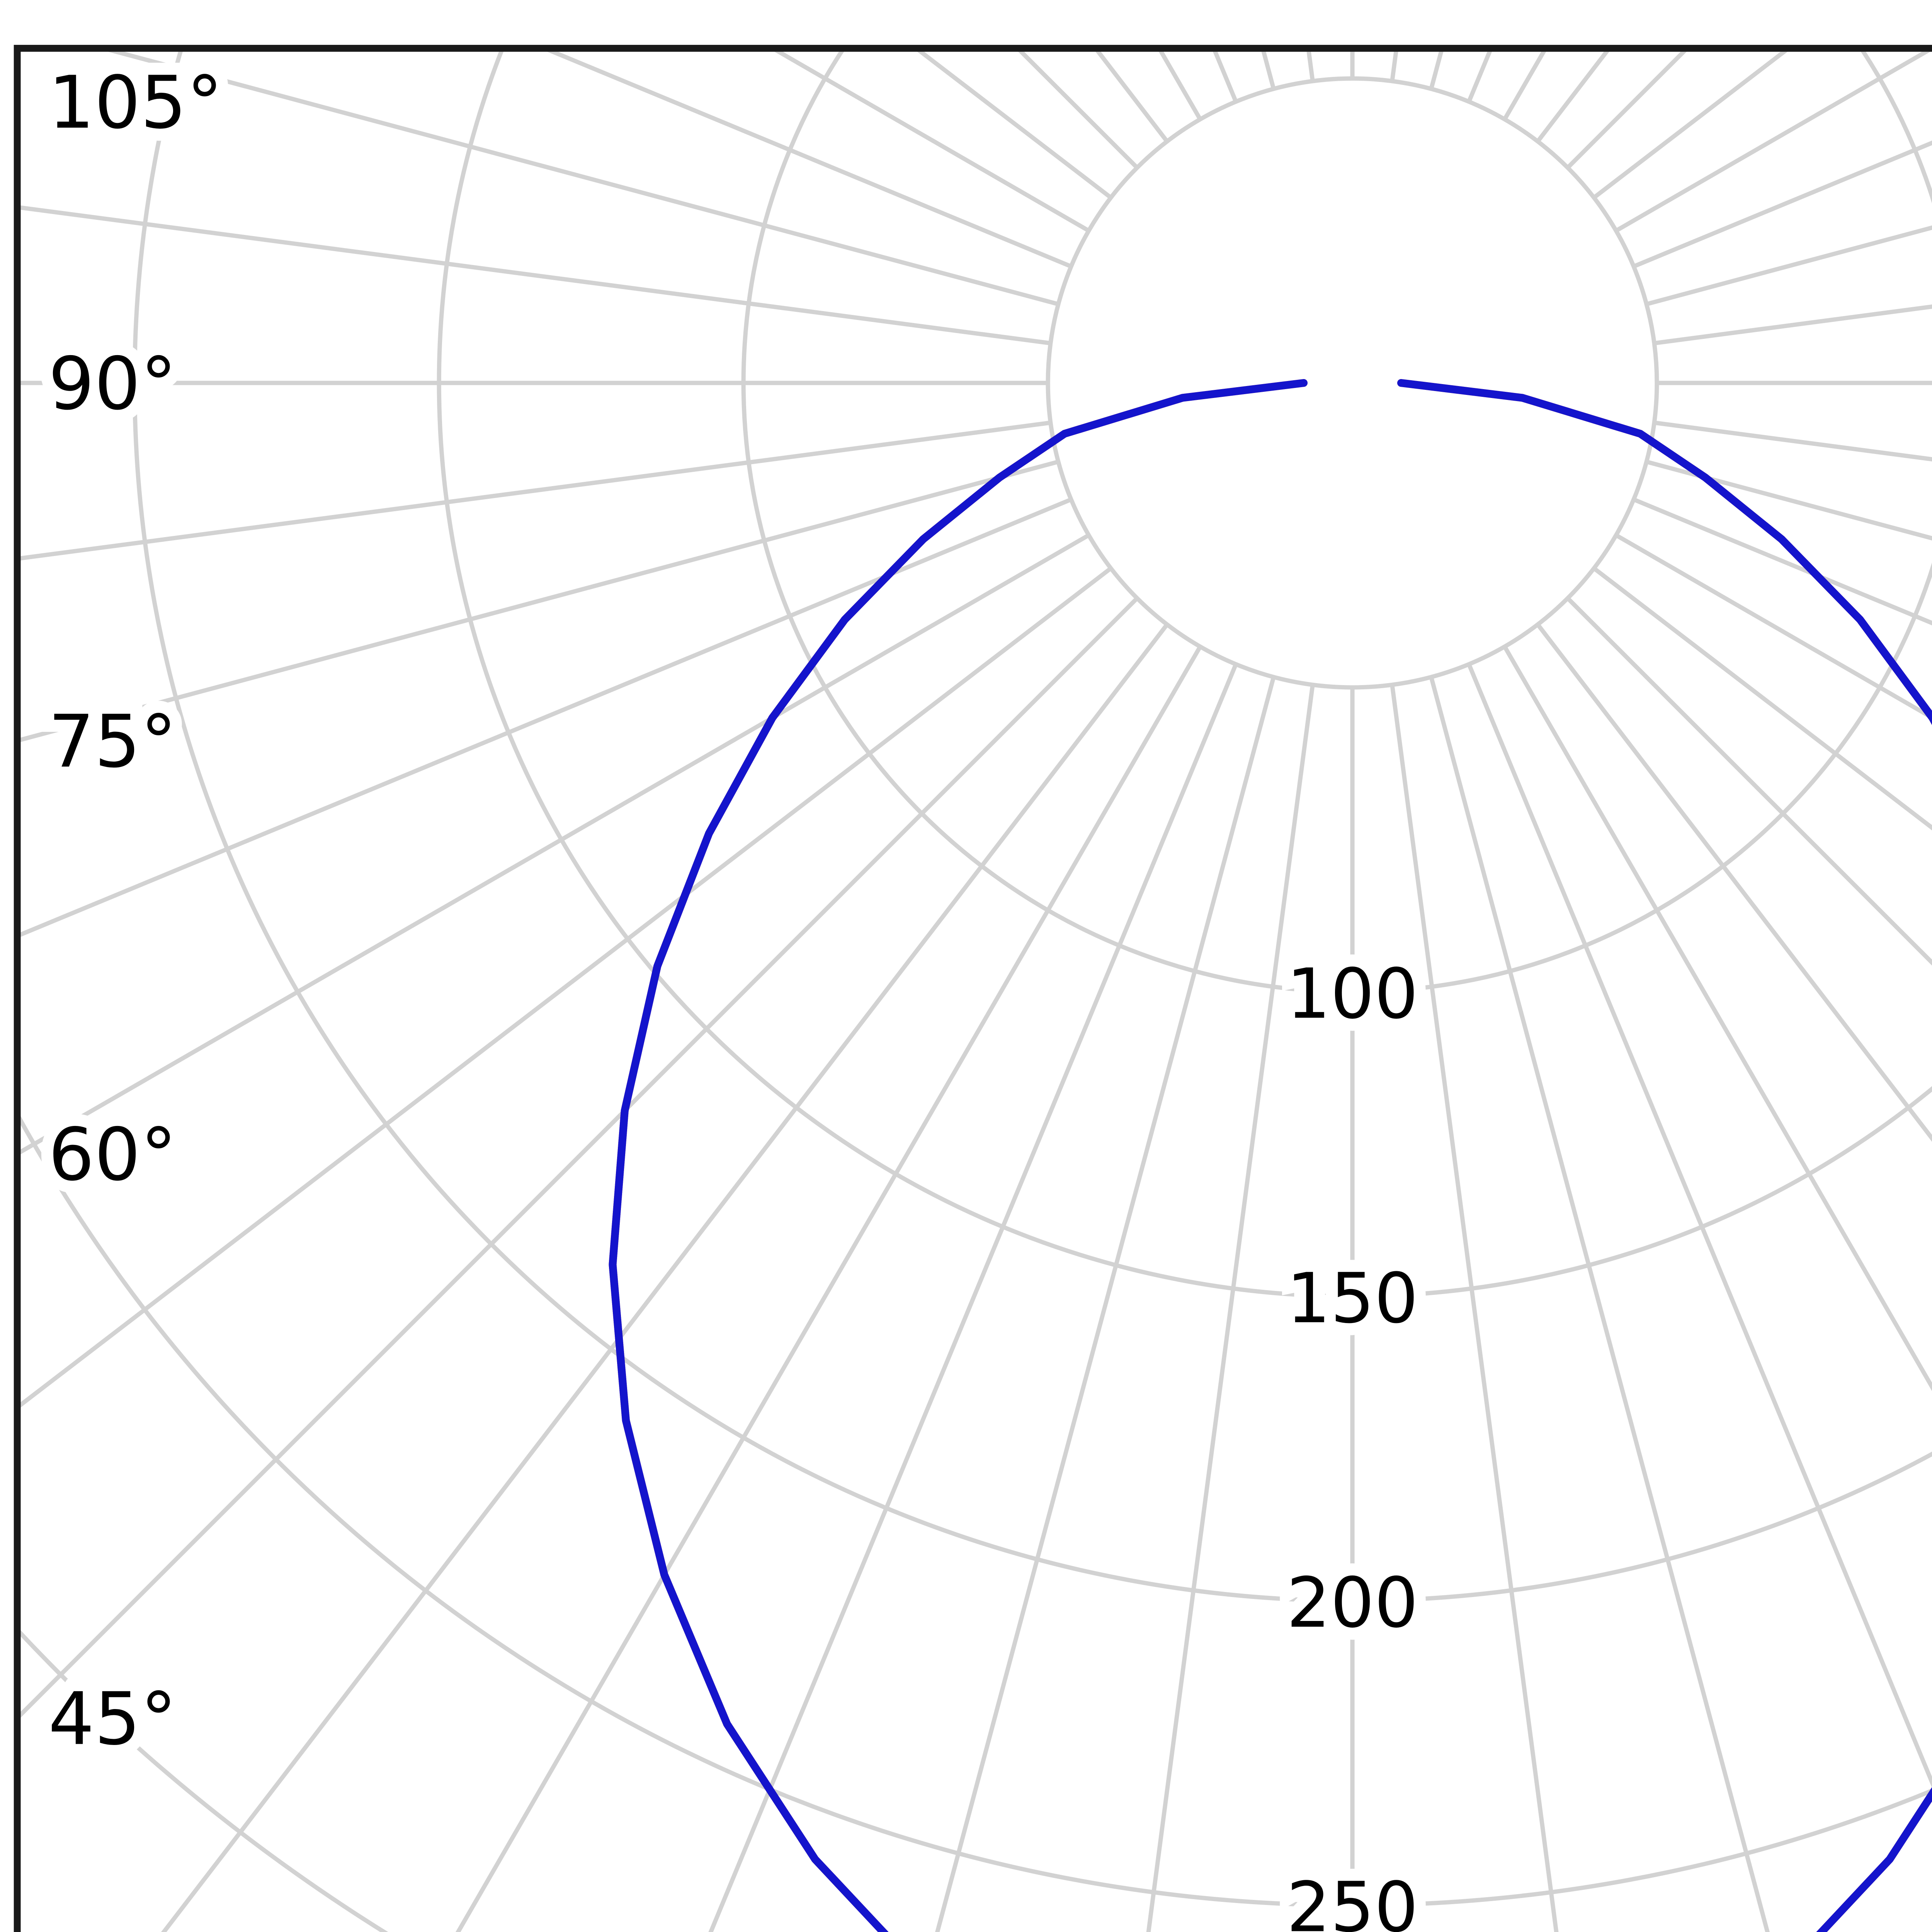 The height and width of the screenshot is (1932, 1932). I want to click on svg-text: 250, so click(1353, 1899).